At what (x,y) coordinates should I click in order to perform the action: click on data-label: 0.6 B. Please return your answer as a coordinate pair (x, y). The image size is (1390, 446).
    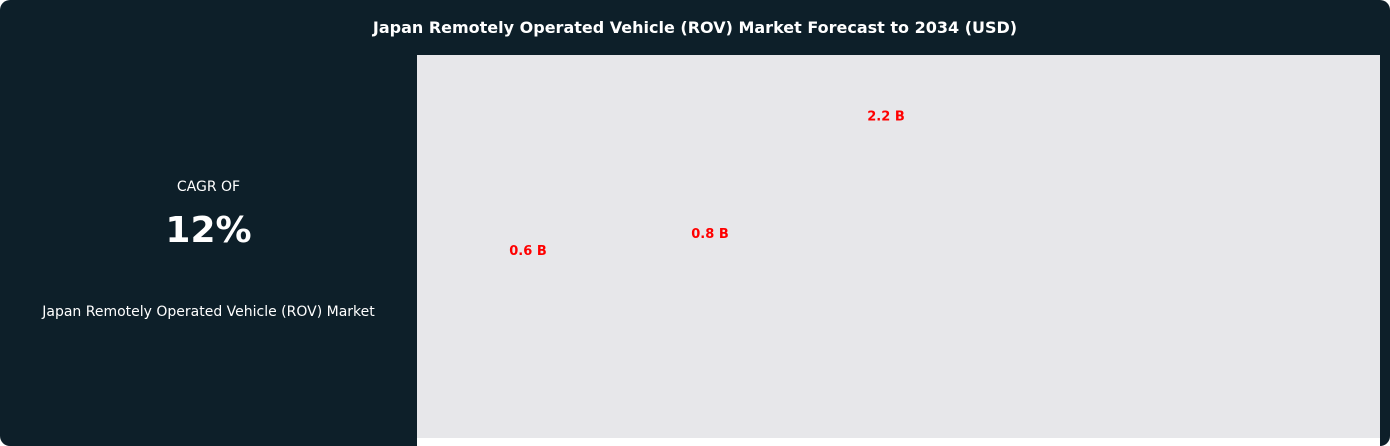
    Looking at the image, I should click on (527, 251).